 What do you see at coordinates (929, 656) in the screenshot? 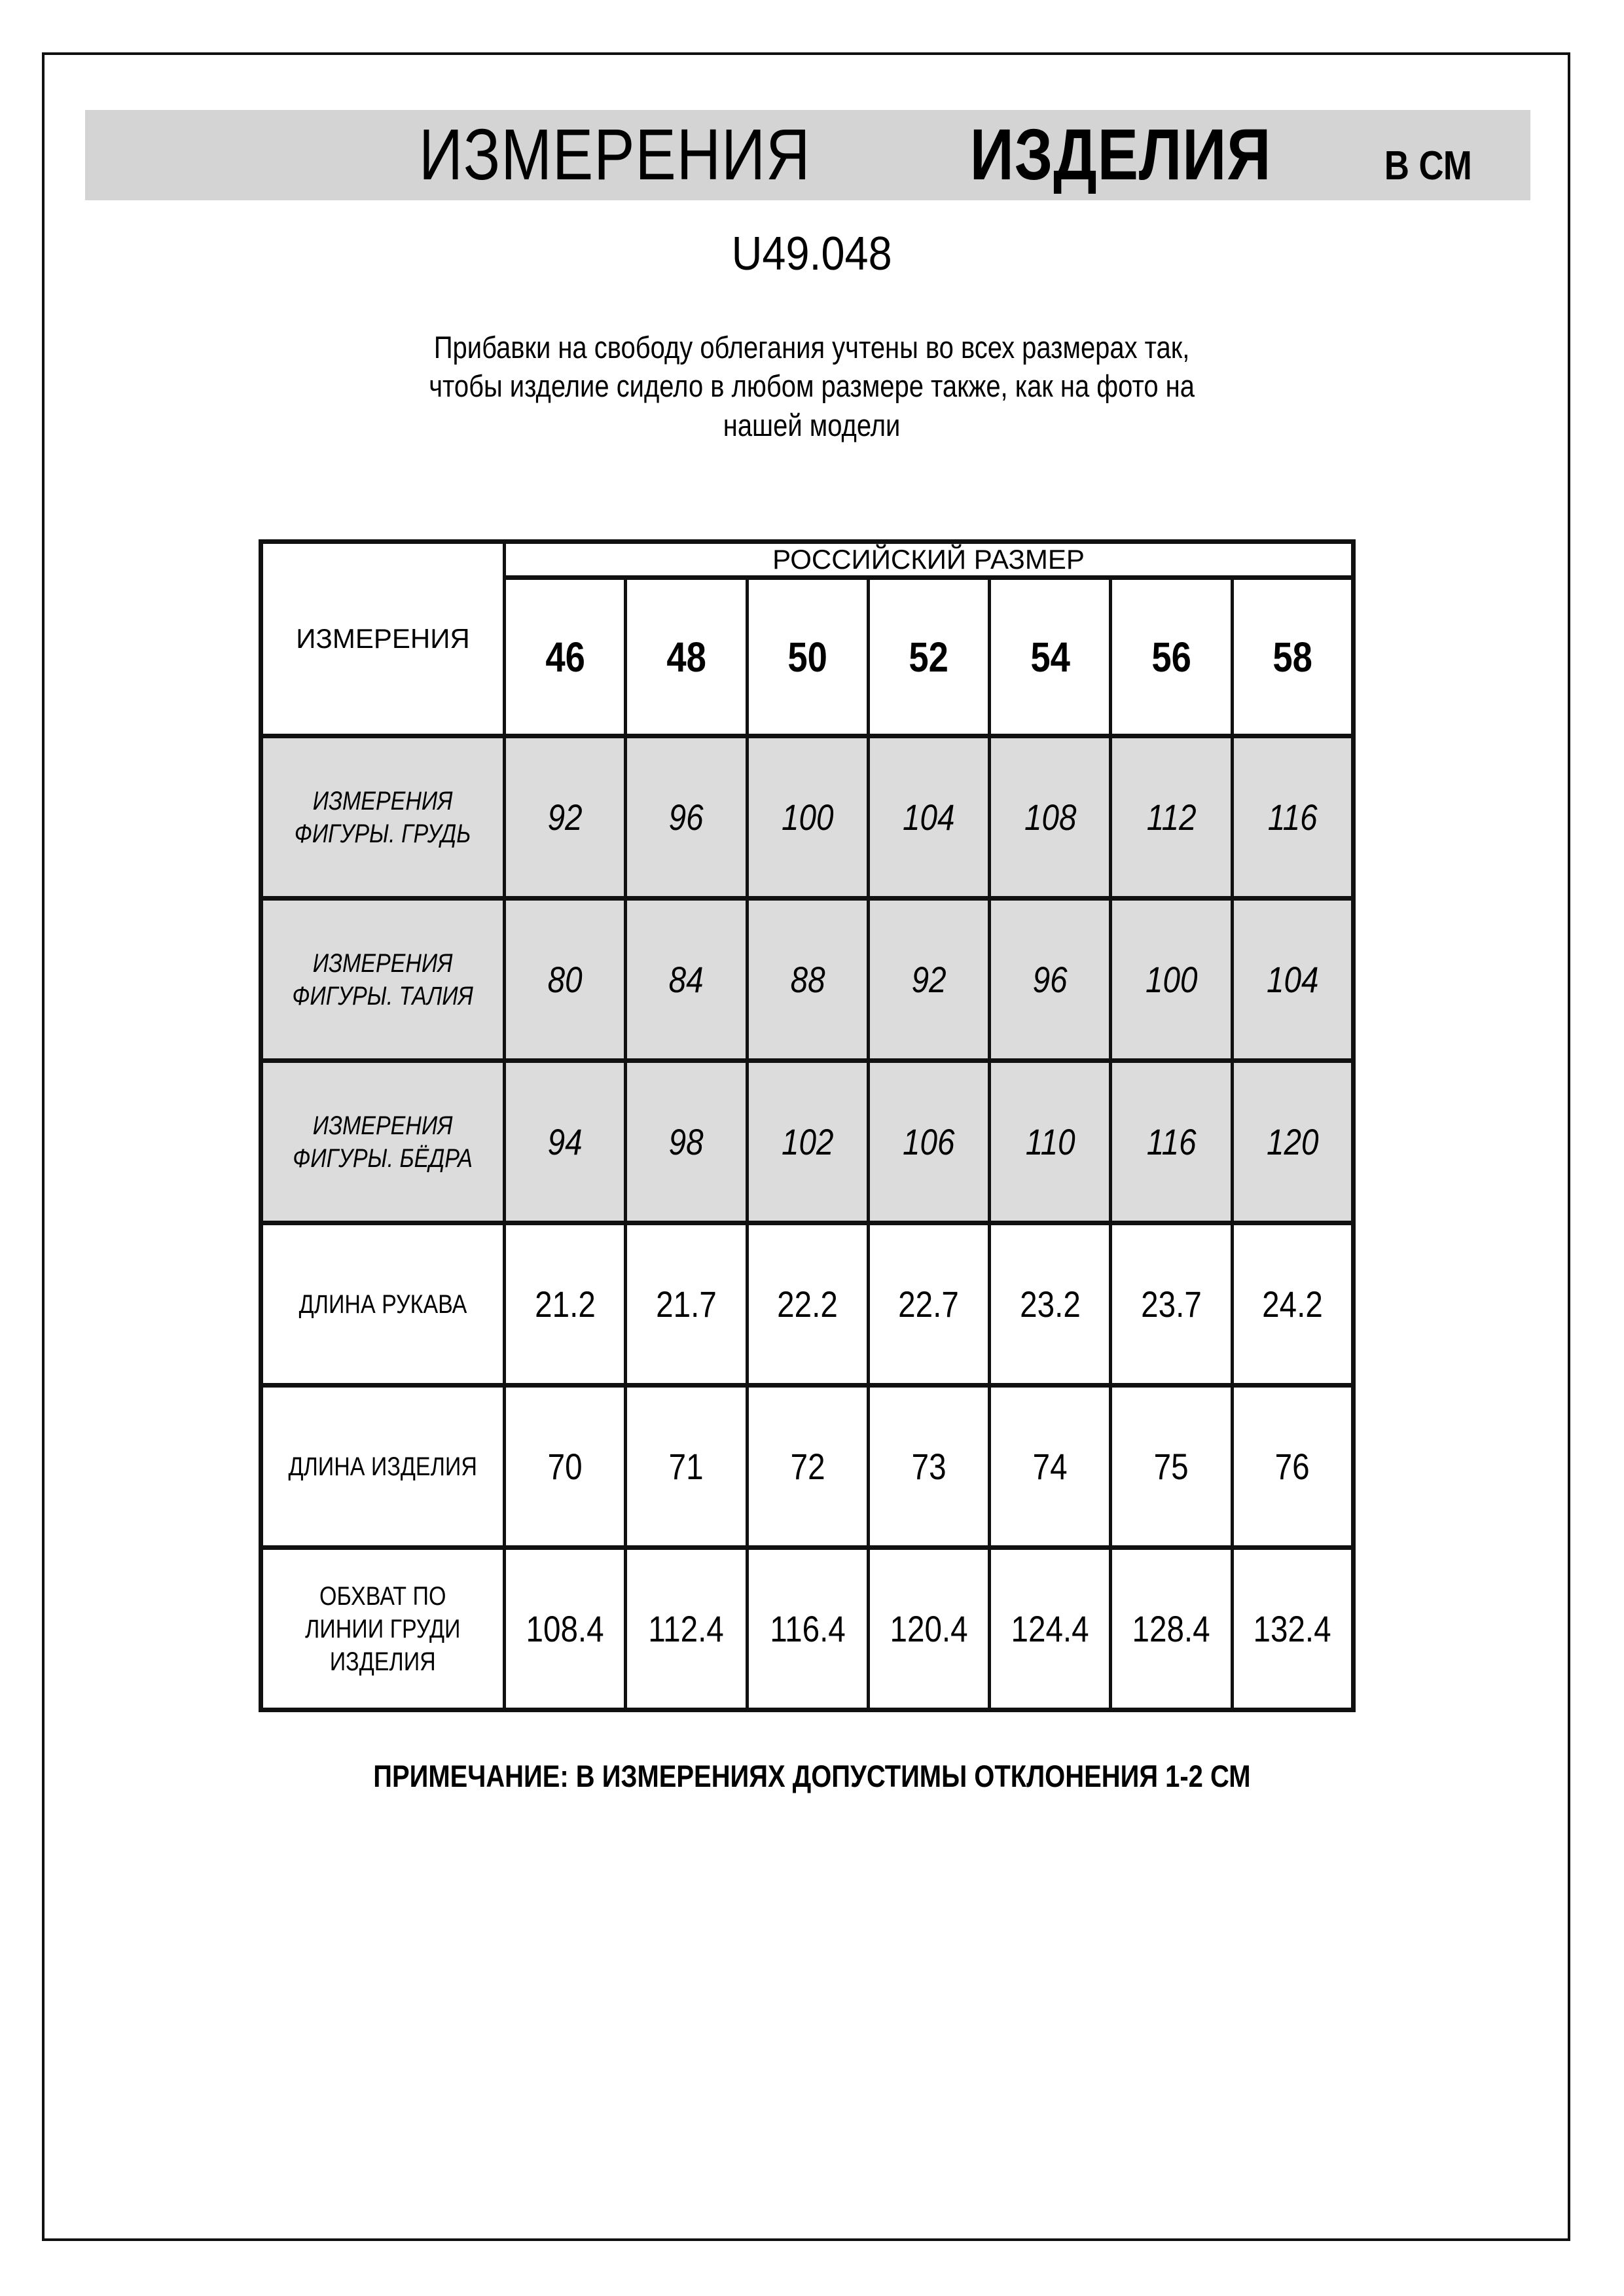
I see `size-col-header: 52` at bounding box center [929, 656].